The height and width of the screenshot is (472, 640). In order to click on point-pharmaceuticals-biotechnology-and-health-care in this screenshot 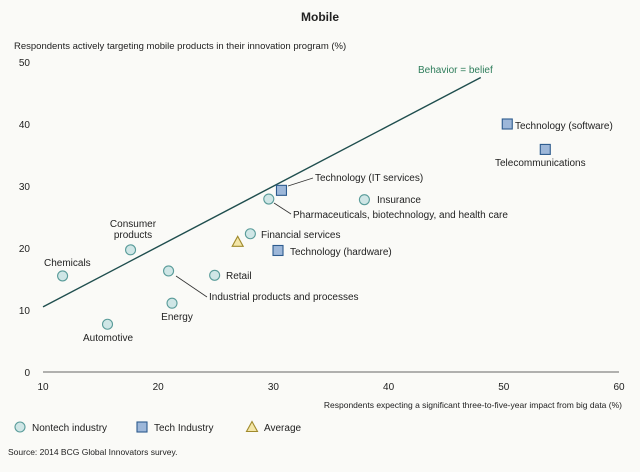, I will do `click(269, 199)`.